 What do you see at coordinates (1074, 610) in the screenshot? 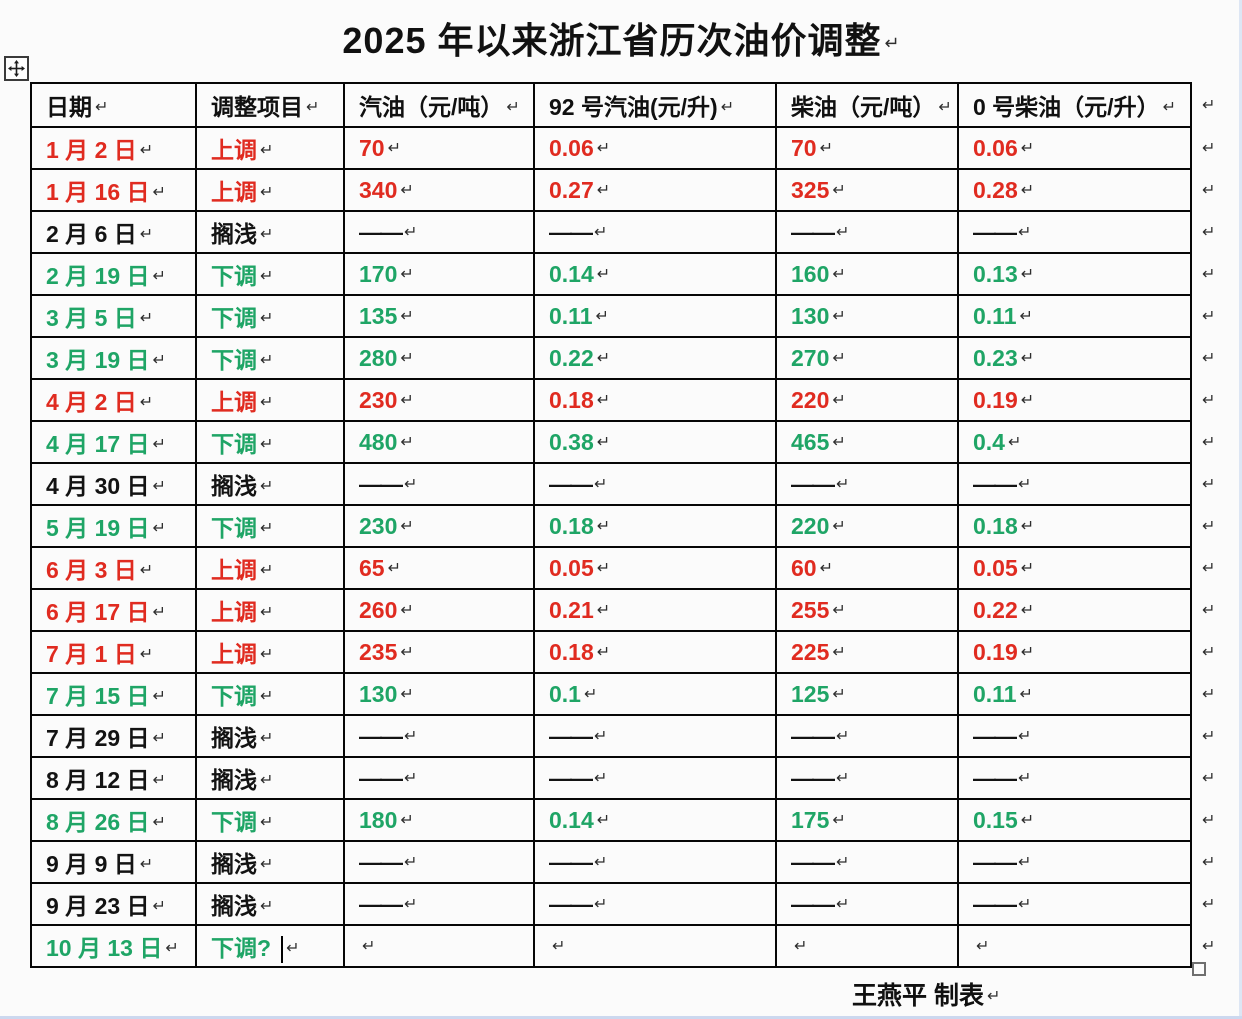
I see `cell-diesel0-liter: 0.22 ↵` at bounding box center [1074, 610].